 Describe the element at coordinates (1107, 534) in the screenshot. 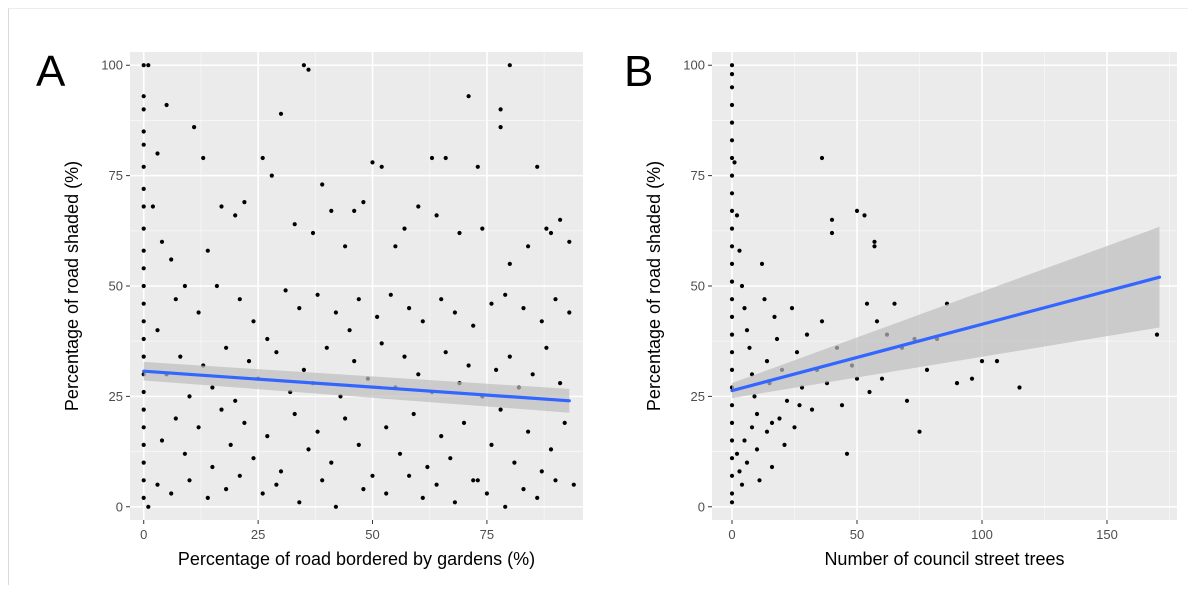

I see `x-tick-label: 150` at that location.